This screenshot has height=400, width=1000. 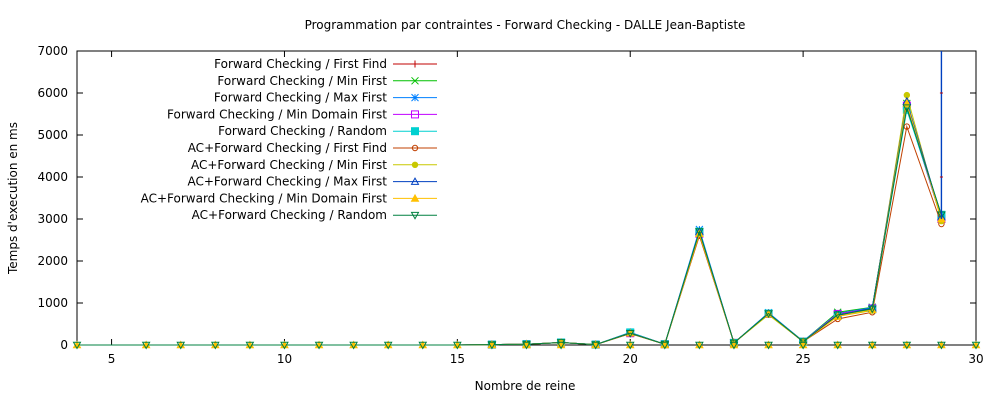 I want to click on x-tick-label: 20, so click(x=630, y=359).